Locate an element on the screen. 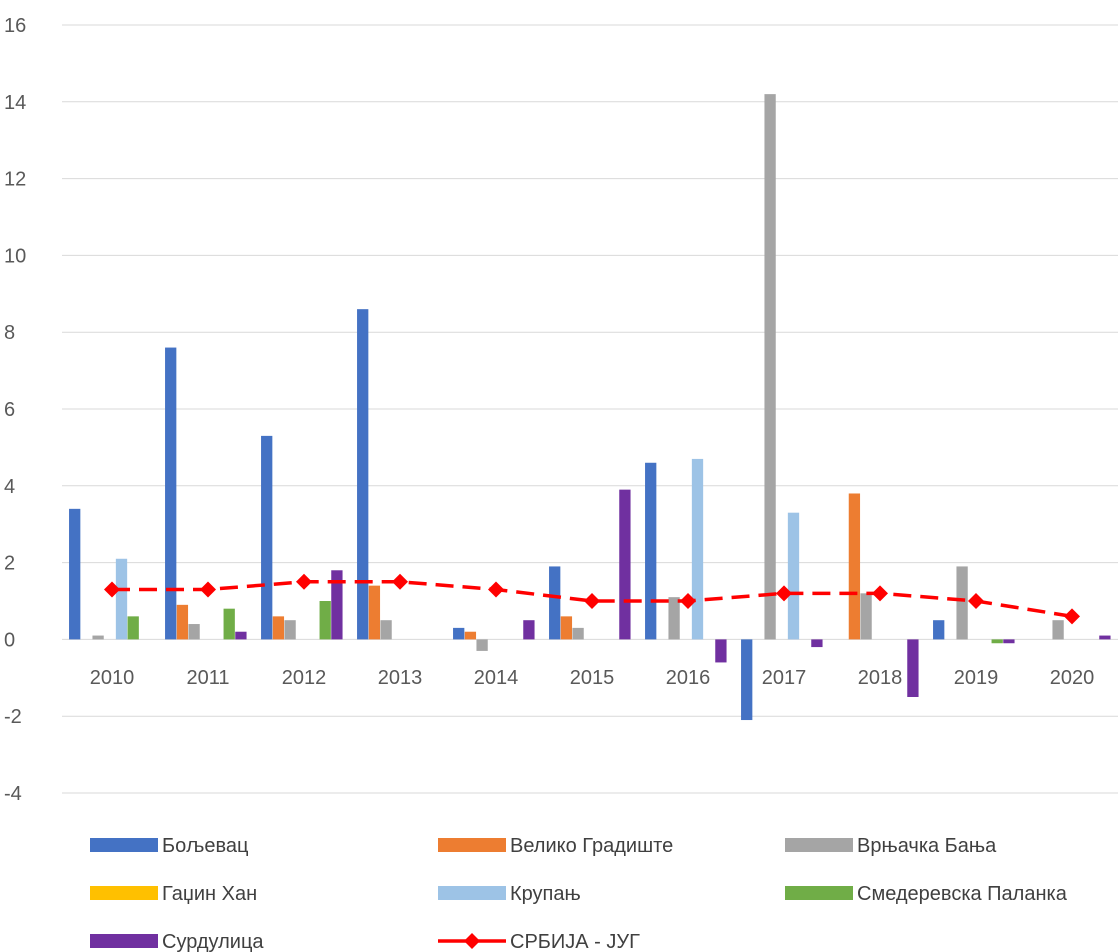 This screenshot has height=952, width=1118. bar-врњачка-бања-2014 is located at coordinates (482, 645).